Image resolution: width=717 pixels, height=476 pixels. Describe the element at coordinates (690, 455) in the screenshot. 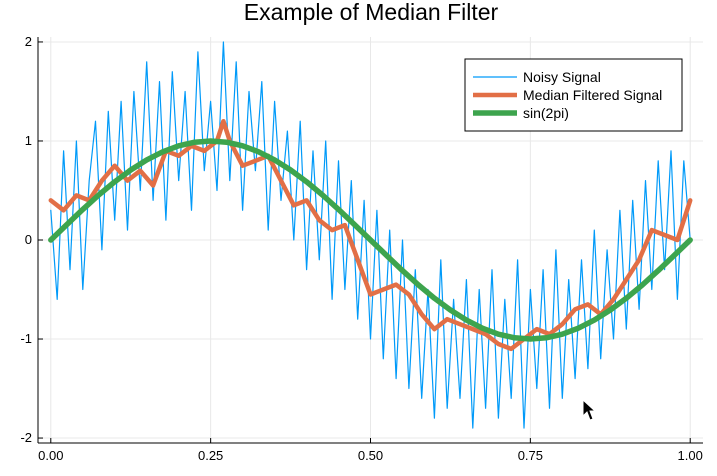

I see `x-tick-label: 1.00` at that location.